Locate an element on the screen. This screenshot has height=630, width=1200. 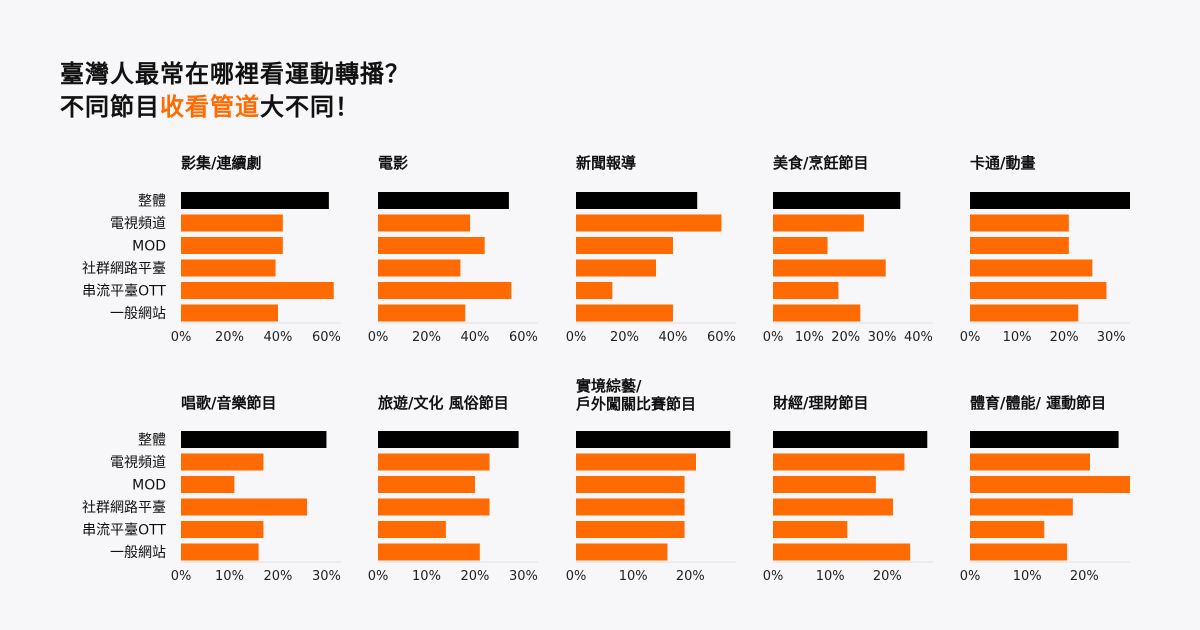
panel-title: 新聞報導 is located at coordinates (606, 163).